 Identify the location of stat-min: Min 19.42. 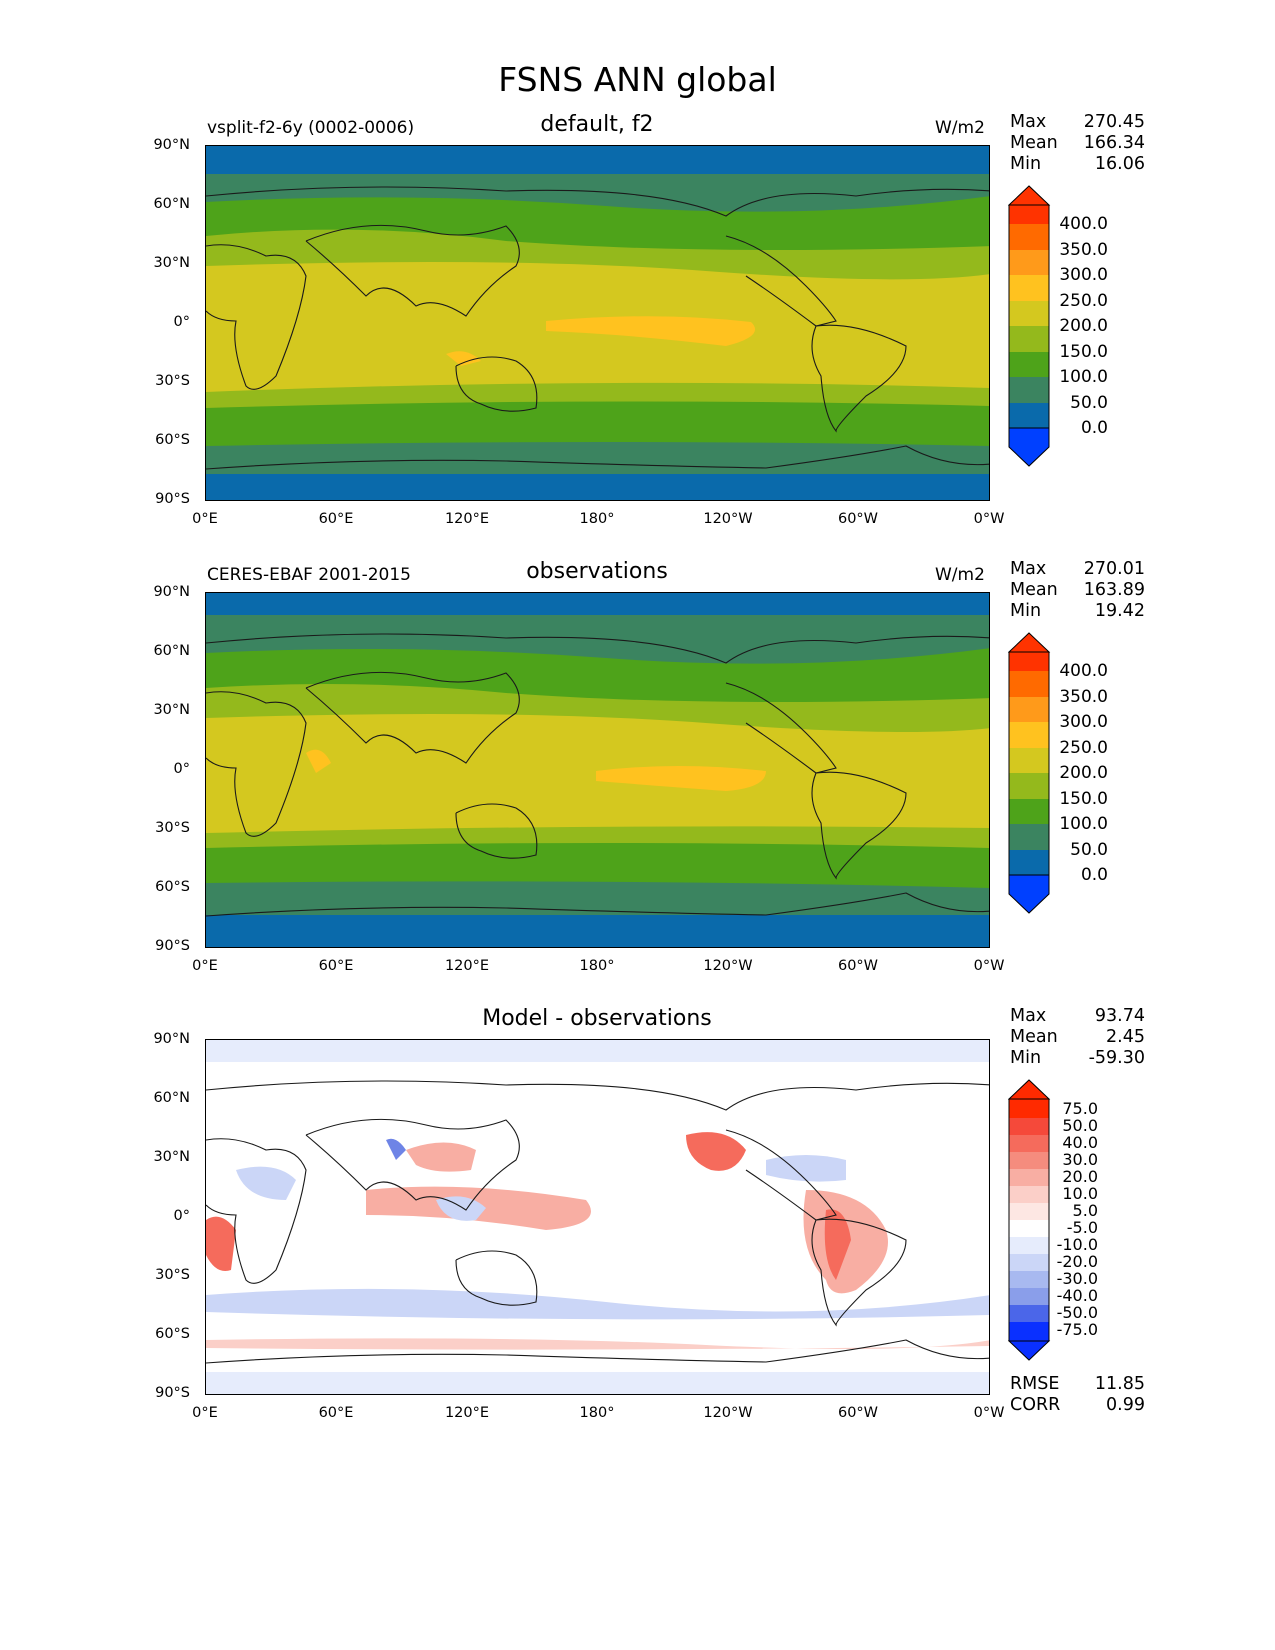
(1077, 611).